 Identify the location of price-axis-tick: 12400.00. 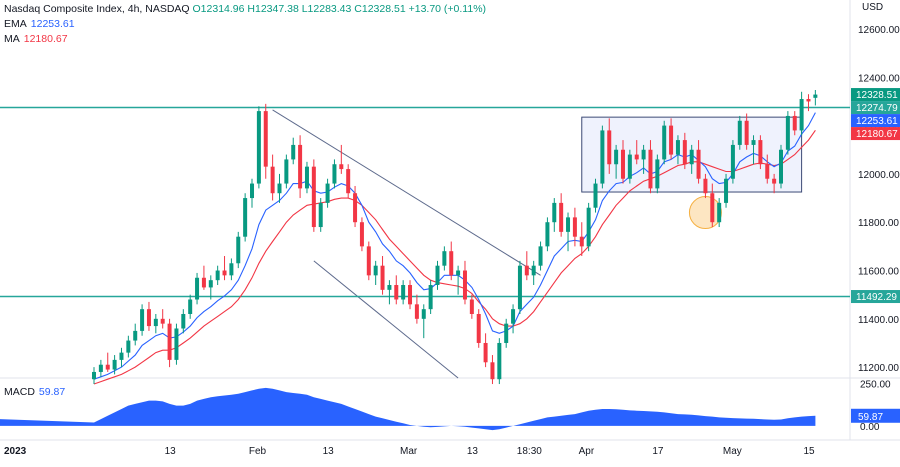
(879, 78).